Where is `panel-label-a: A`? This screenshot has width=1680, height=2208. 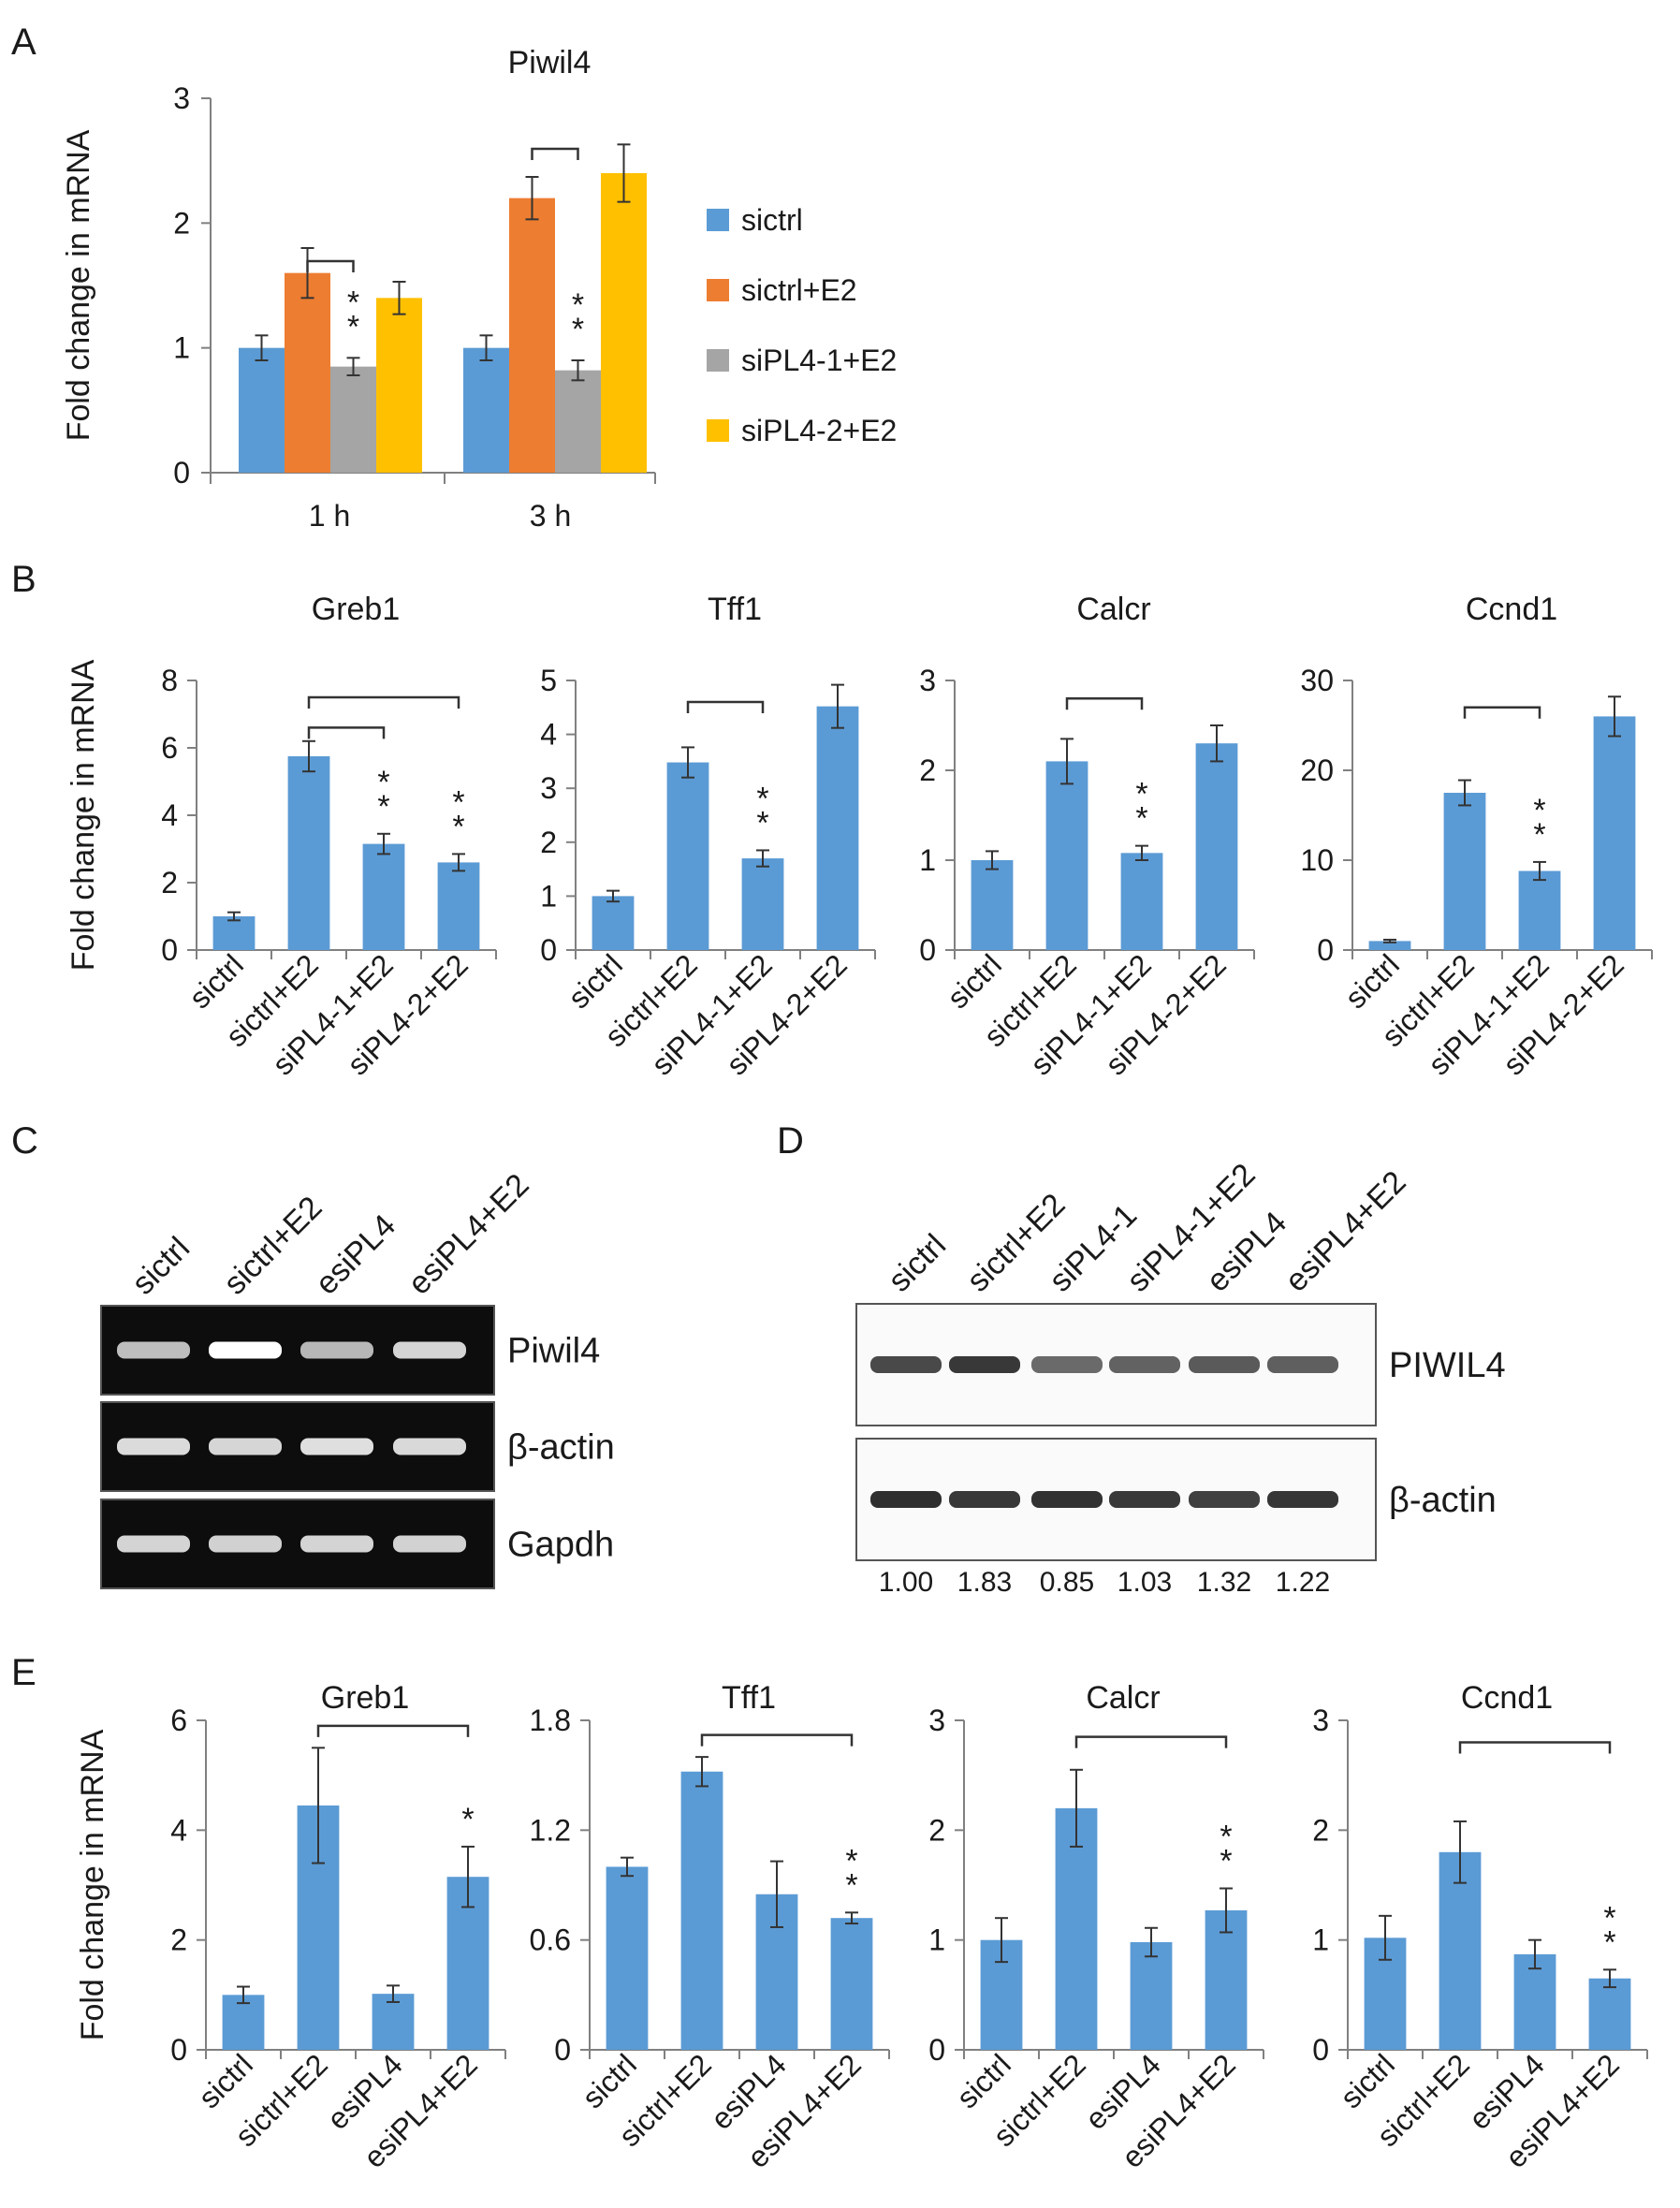
panel-label-a: A is located at coordinates (24, 43).